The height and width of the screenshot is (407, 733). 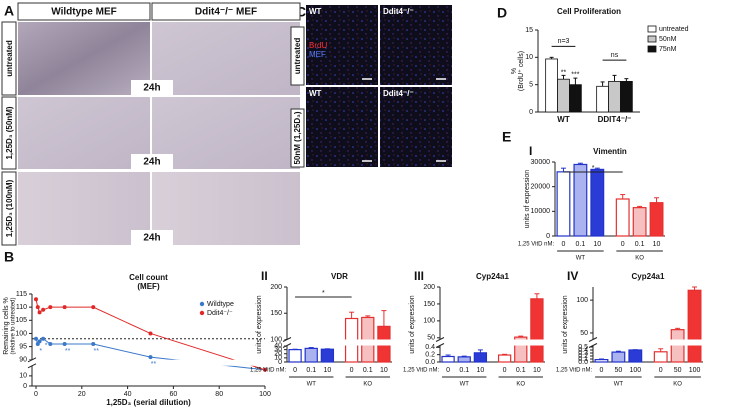 What do you see at coordinates (226, 12) in the screenshot?
I see `column-header: Ddit4⁻/⁻ MEF` at bounding box center [226, 12].